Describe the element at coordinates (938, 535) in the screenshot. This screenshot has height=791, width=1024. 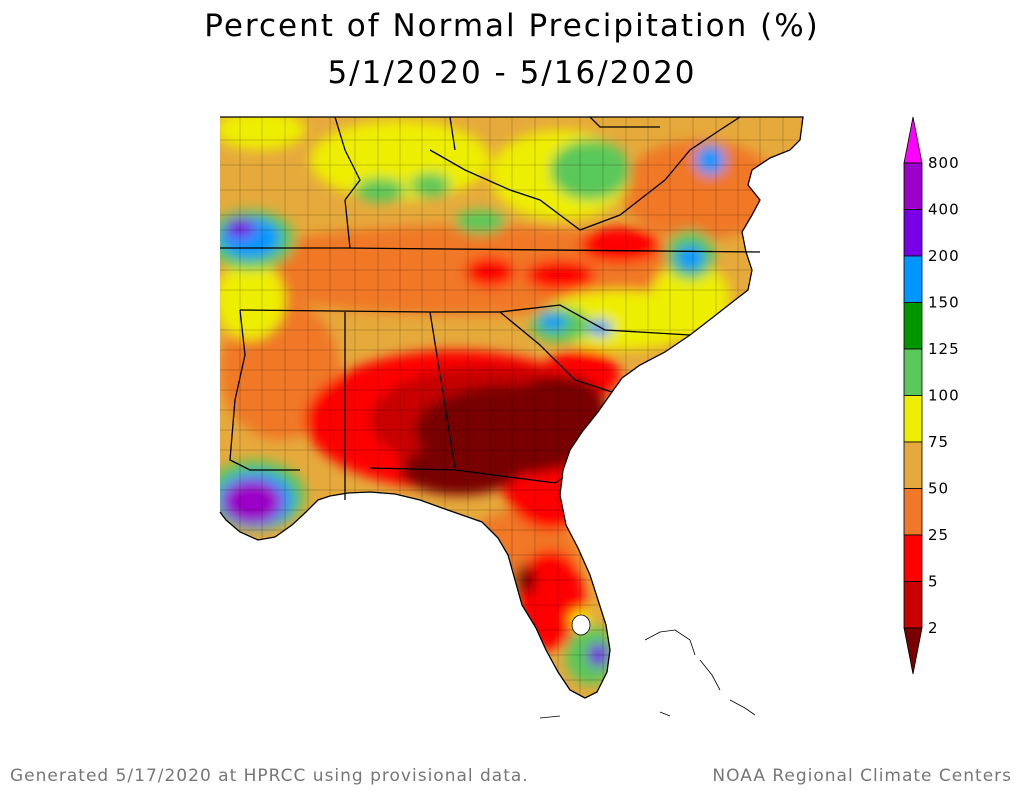
I see `legend-tick-label: 25` at that location.